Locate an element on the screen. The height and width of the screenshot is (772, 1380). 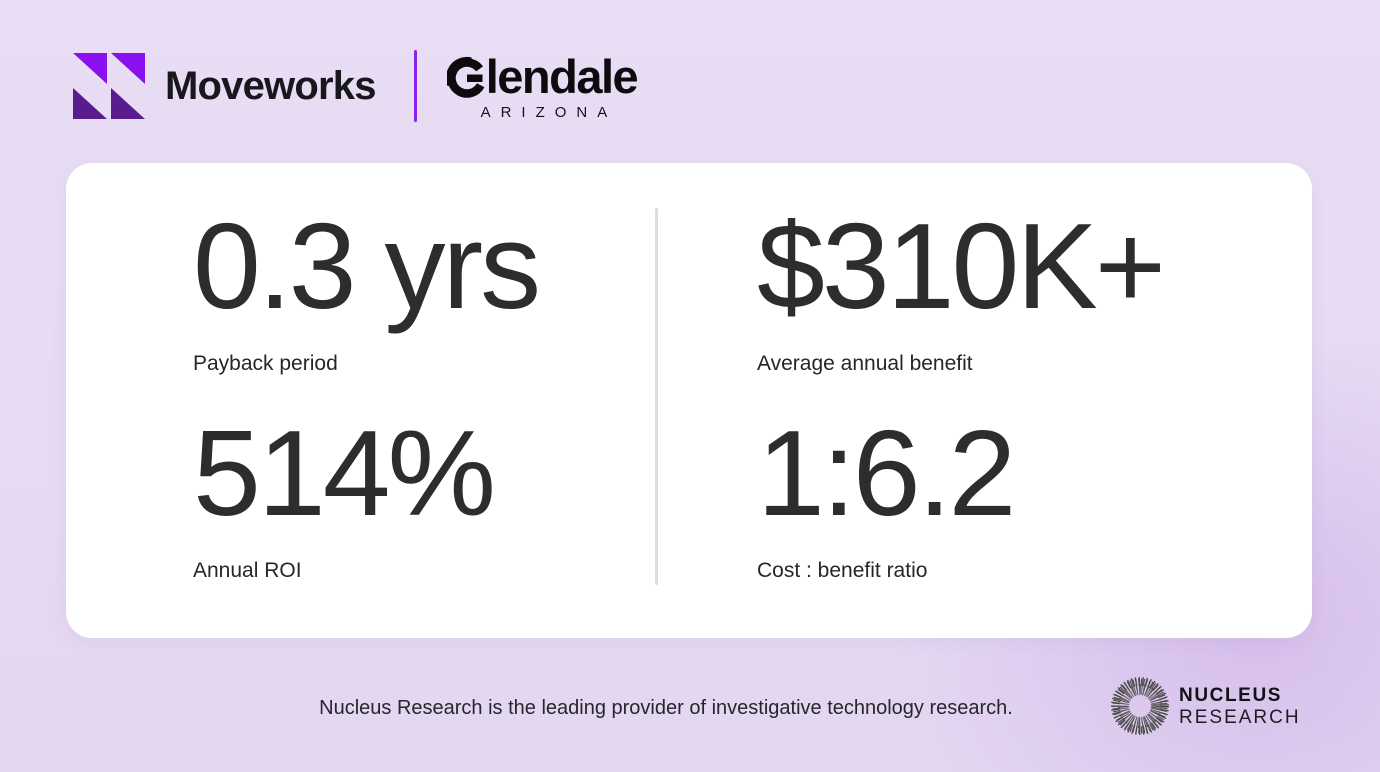
stat-average-annual-benefit: $310K+ Average annual benefit is located at coordinates (961, 287).